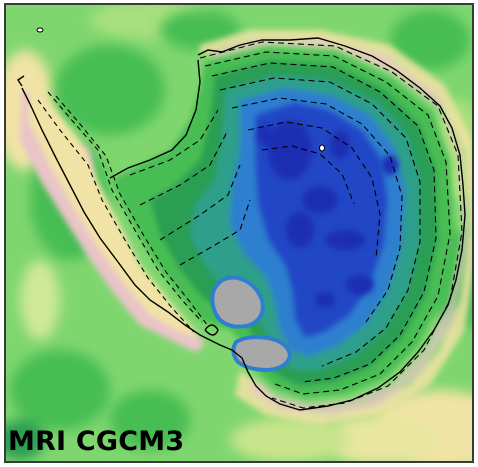 The width and height of the screenshot is (478, 467). What do you see at coordinates (262, 354) in the screenshot?
I see `ronne-ice-shelf` at bounding box center [262, 354].